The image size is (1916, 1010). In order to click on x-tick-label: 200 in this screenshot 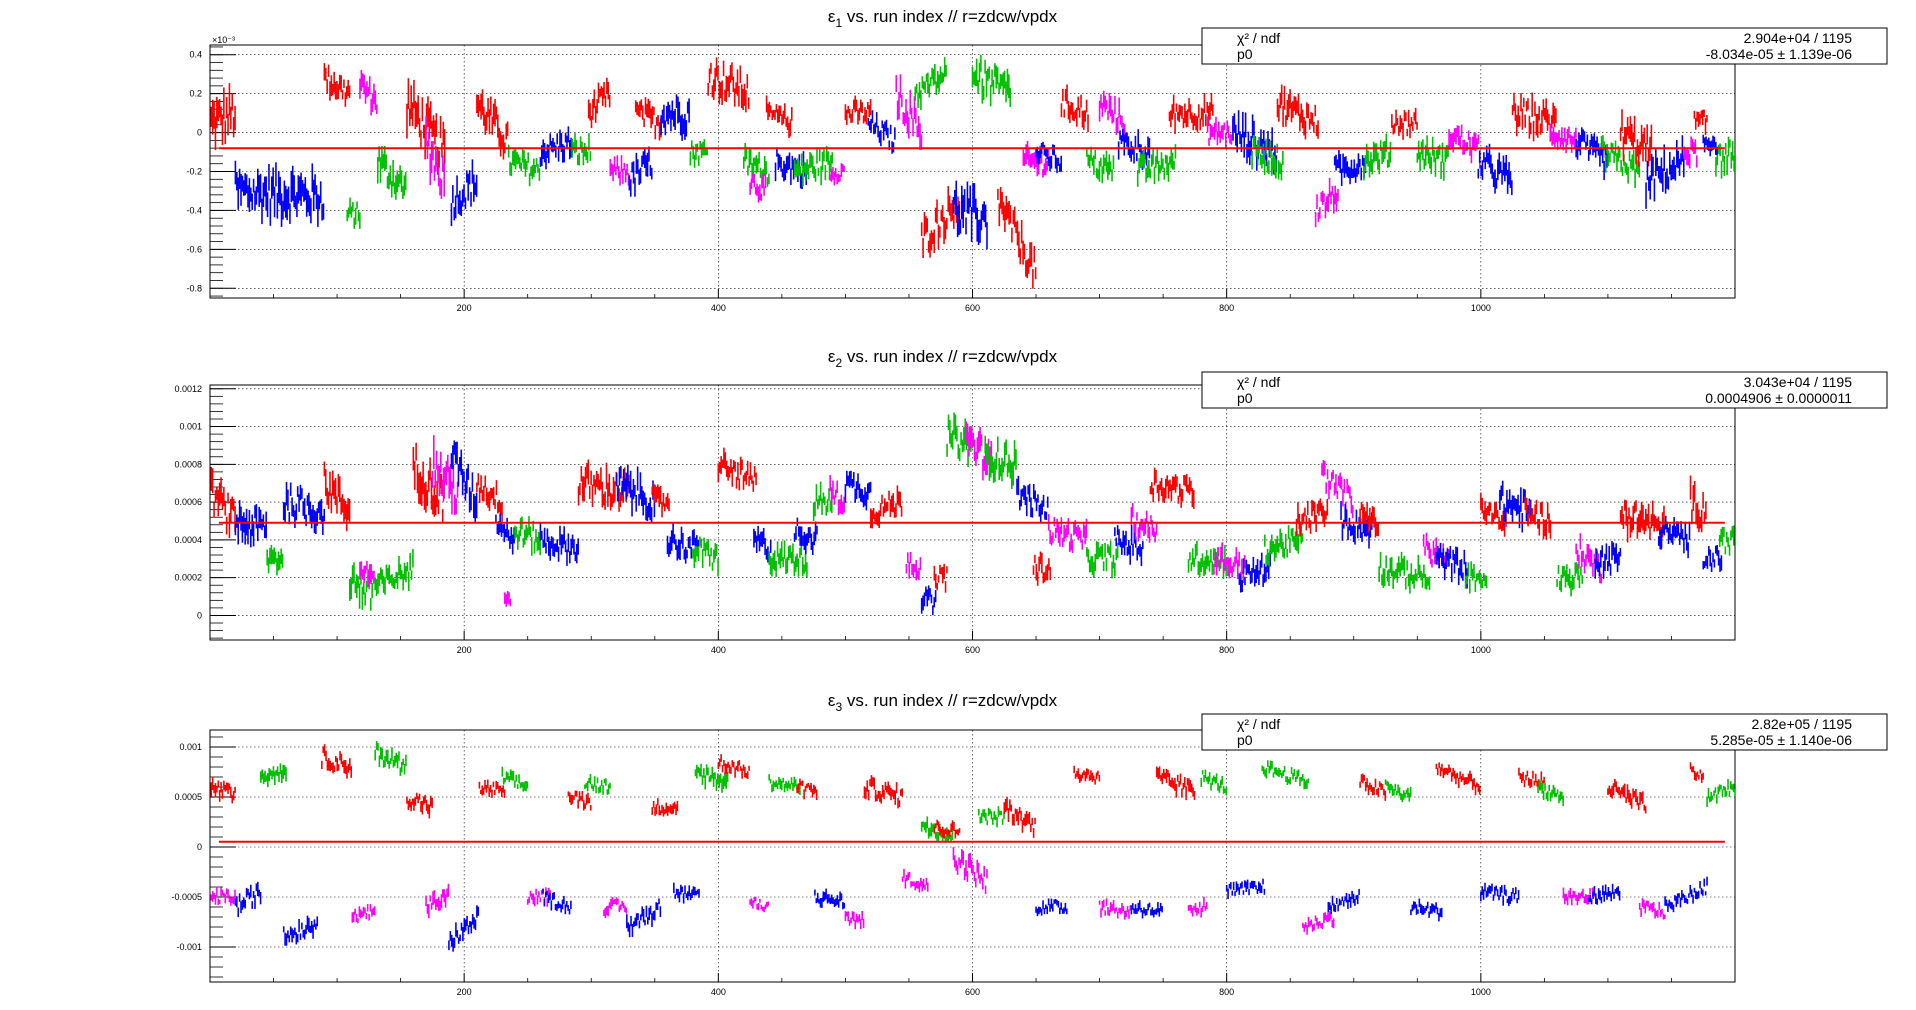, I will do `click(464, 308)`.